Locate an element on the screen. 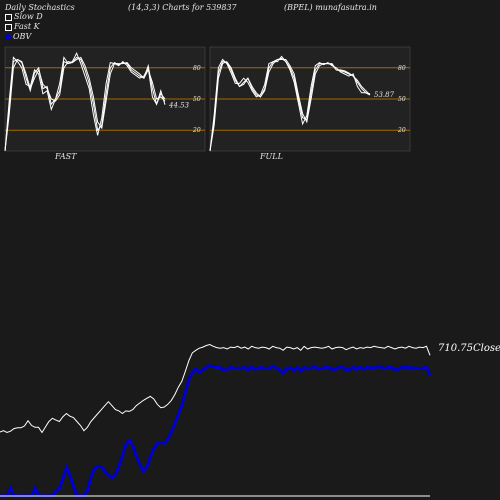  fast-level-80-label: 80 is located at coordinates (197, 68).